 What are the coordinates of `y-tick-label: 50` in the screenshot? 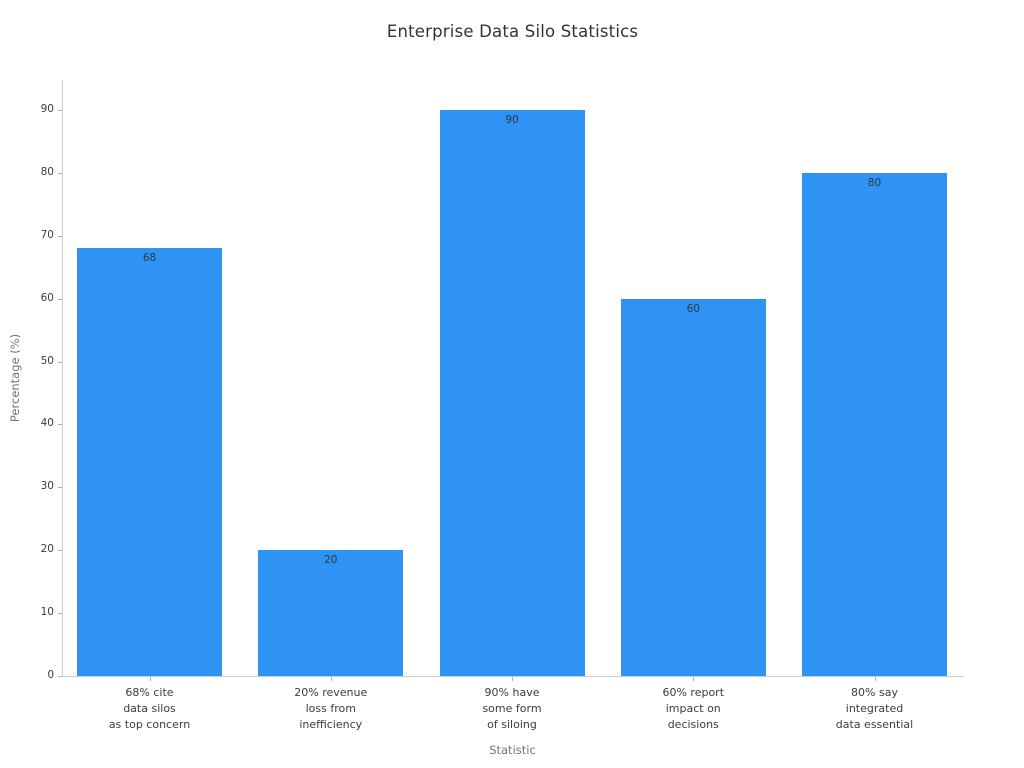 It's located at (47, 360).